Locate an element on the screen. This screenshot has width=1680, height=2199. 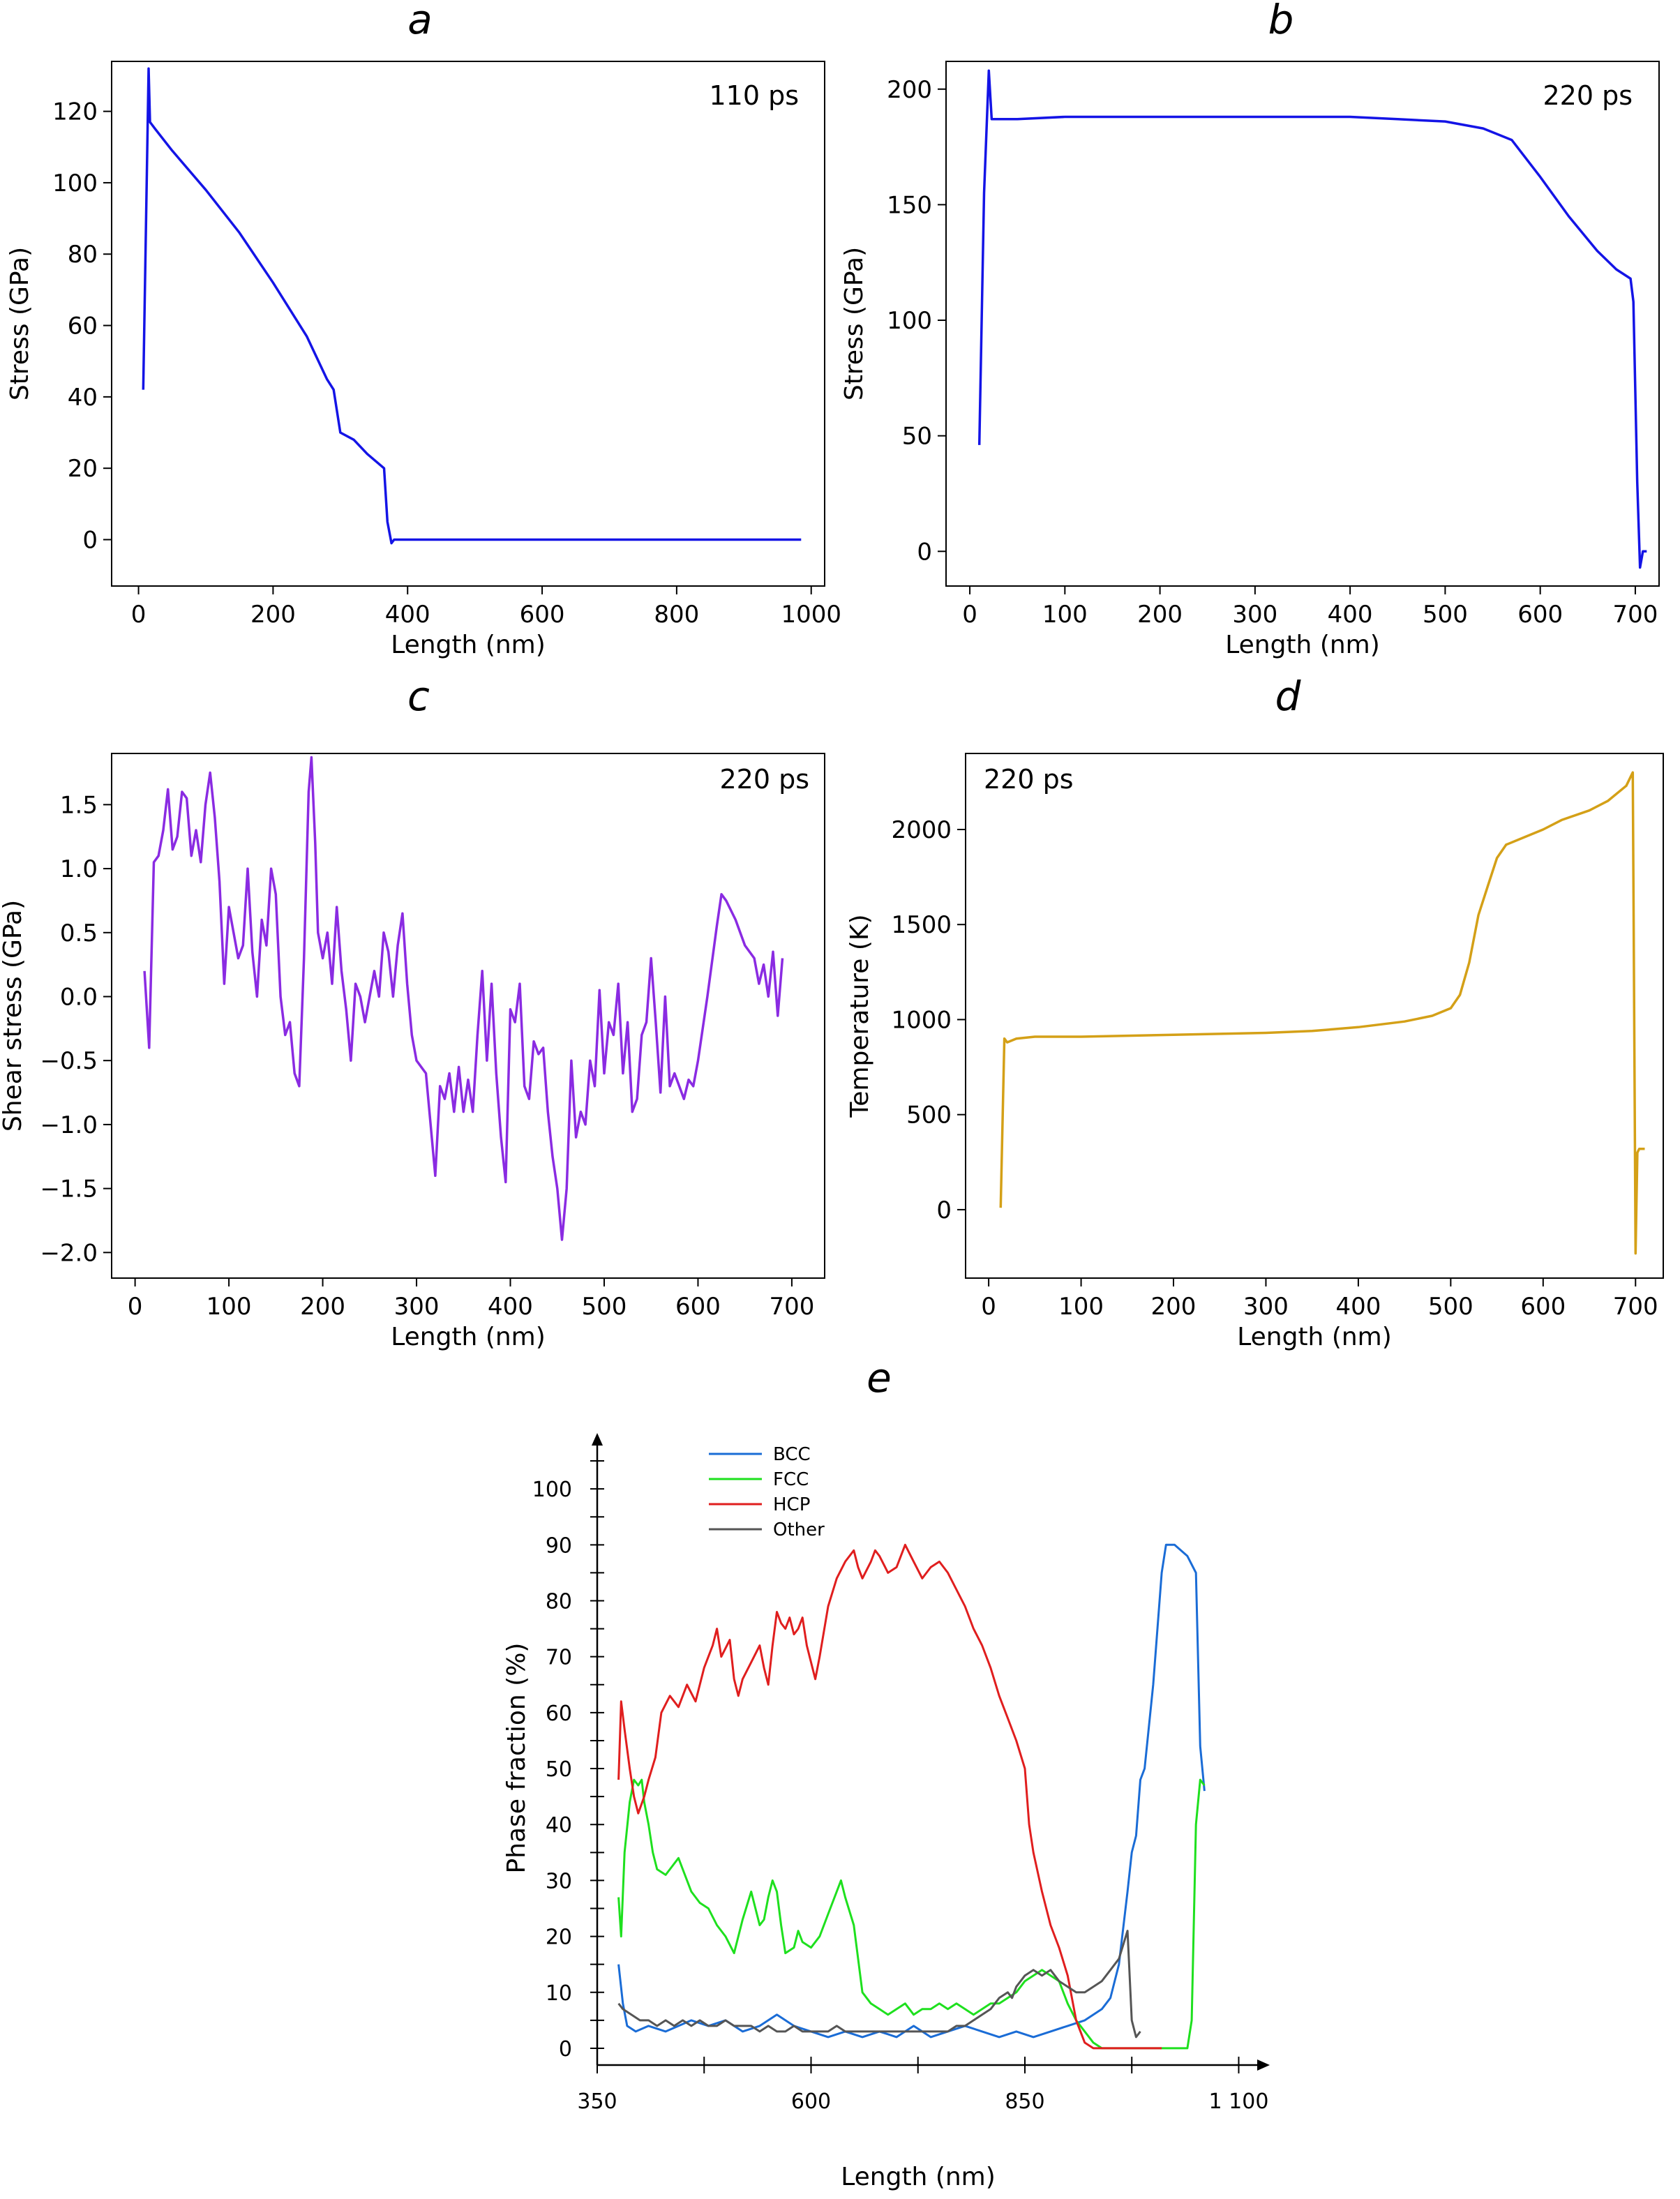
x-tick-label: 850 is located at coordinates (1024, 2101).